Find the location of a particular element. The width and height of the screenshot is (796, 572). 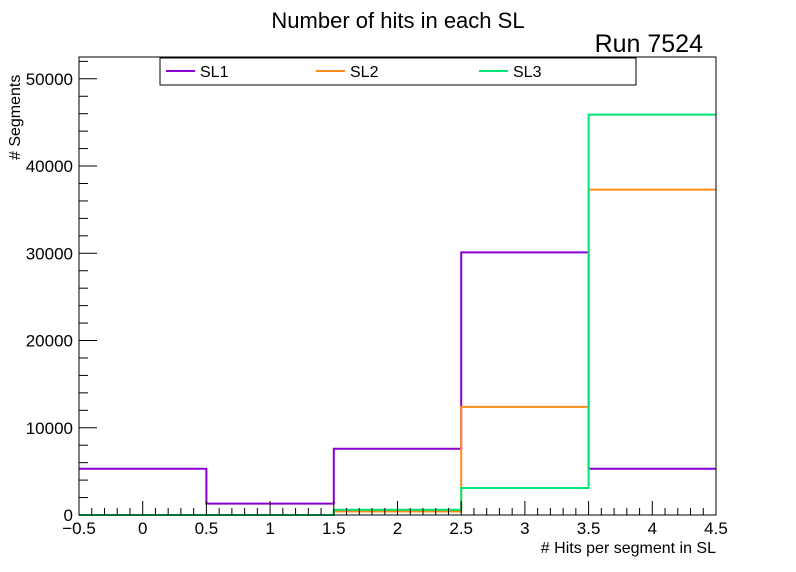

x-tick-label: −0.5 is located at coordinates (79, 528).